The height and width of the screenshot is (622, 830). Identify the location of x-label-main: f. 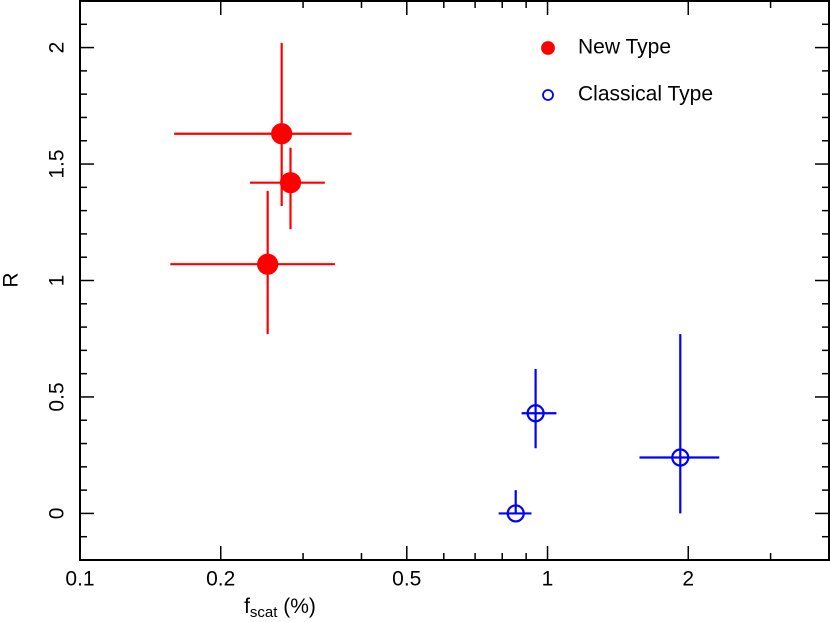
(247, 606).